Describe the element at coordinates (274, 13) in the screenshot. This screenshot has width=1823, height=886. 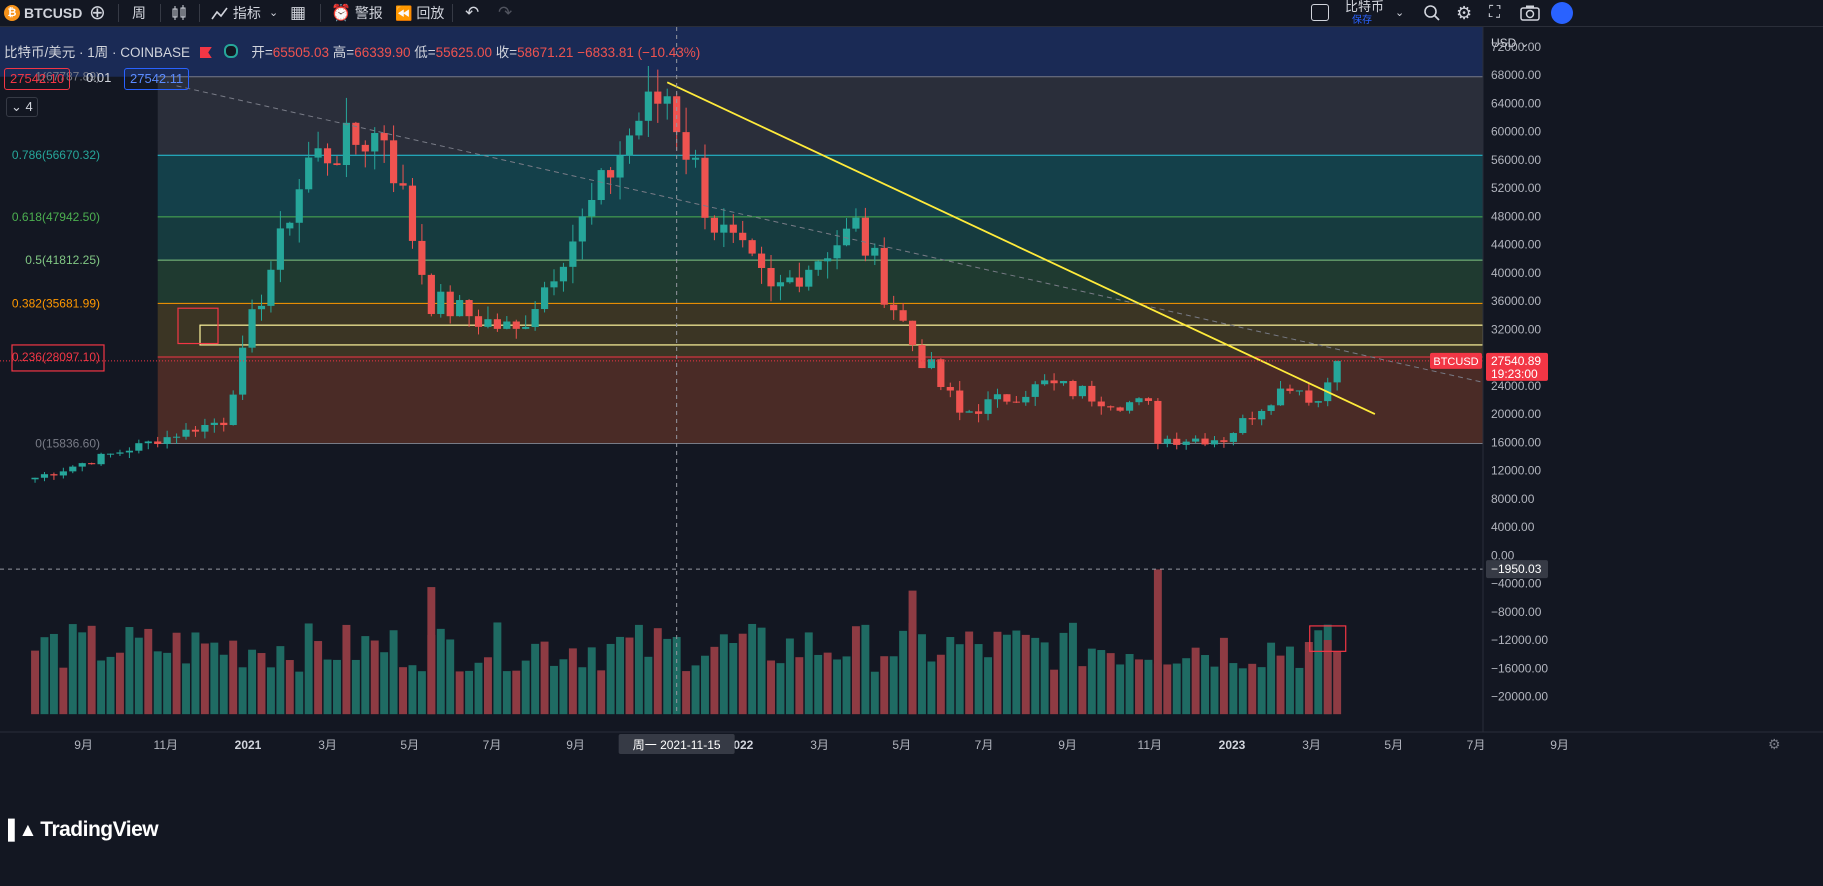
I see `chevron-down-icon: ⌄` at that location.